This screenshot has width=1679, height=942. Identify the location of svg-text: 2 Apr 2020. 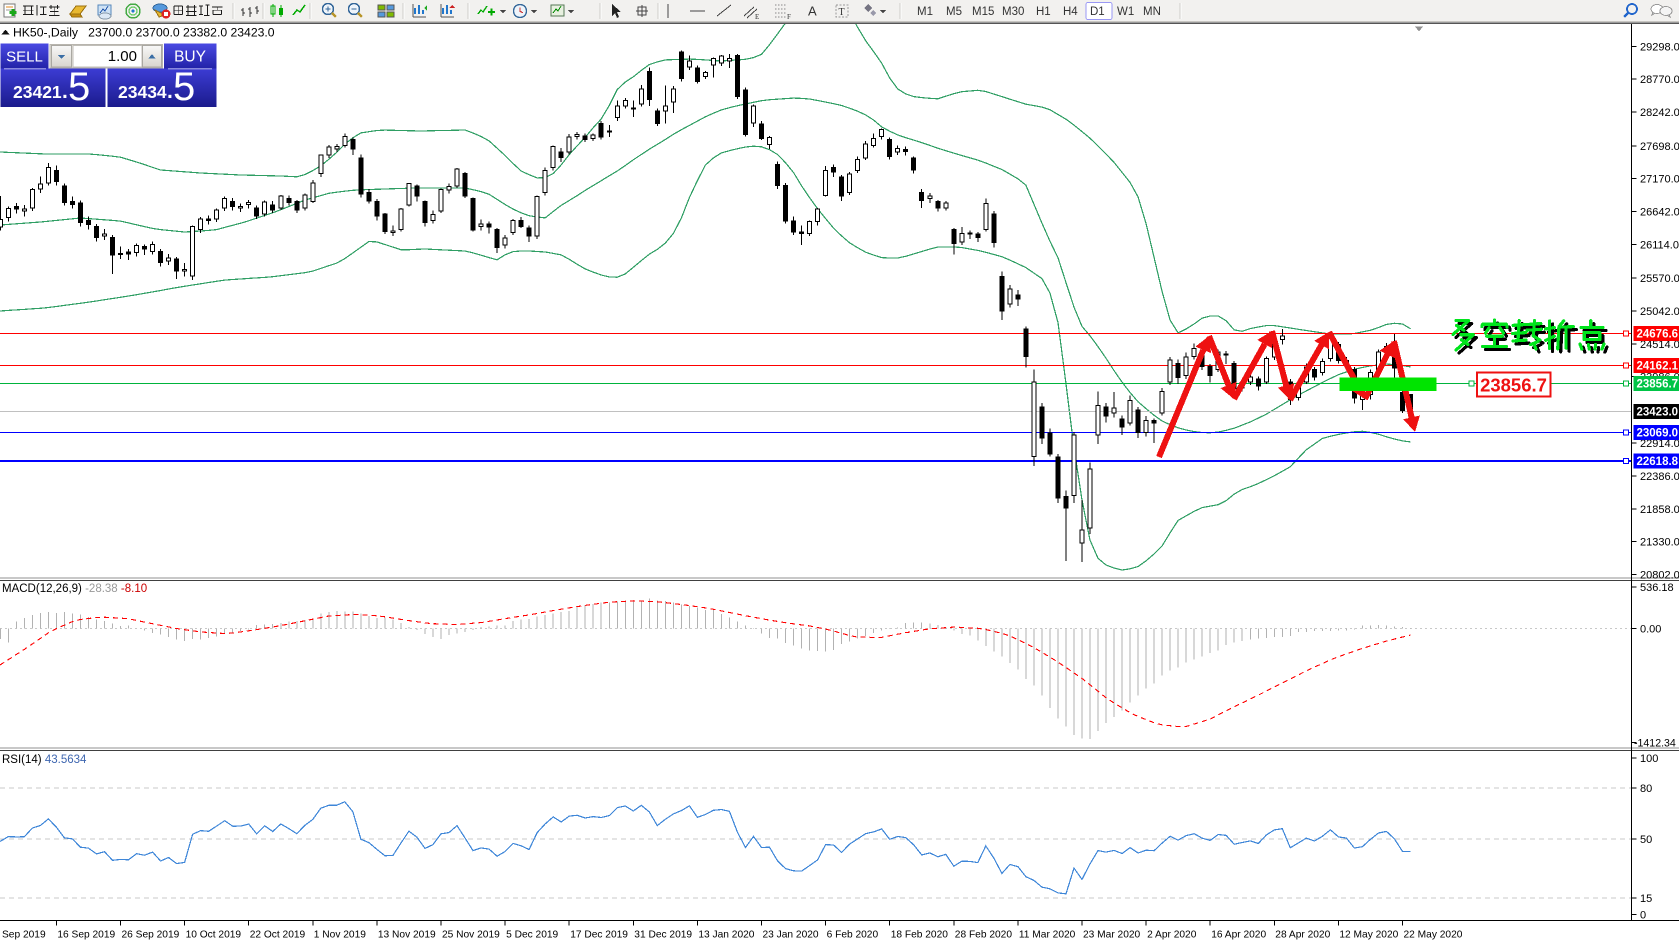
(1172, 935).